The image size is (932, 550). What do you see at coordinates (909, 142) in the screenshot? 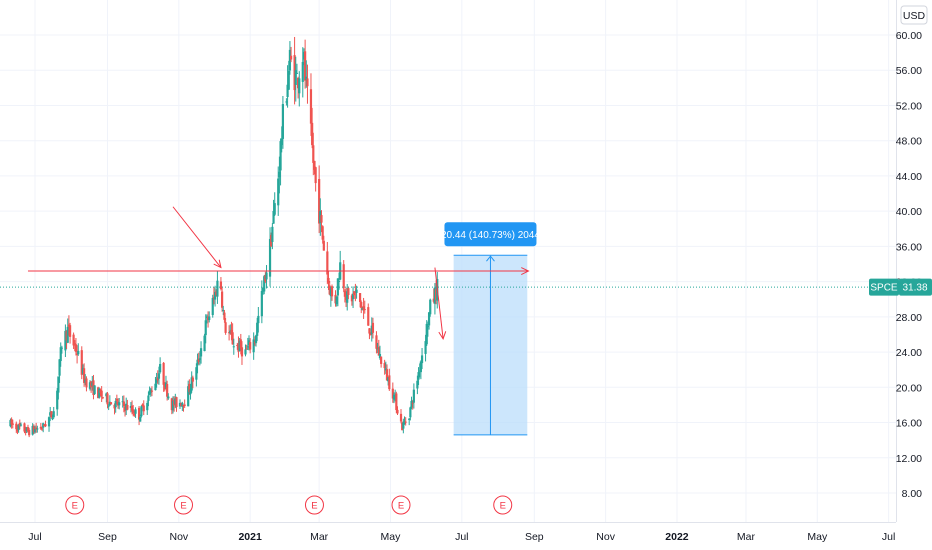
I see `y-tick-label: 48.00` at bounding box center [909, 142].